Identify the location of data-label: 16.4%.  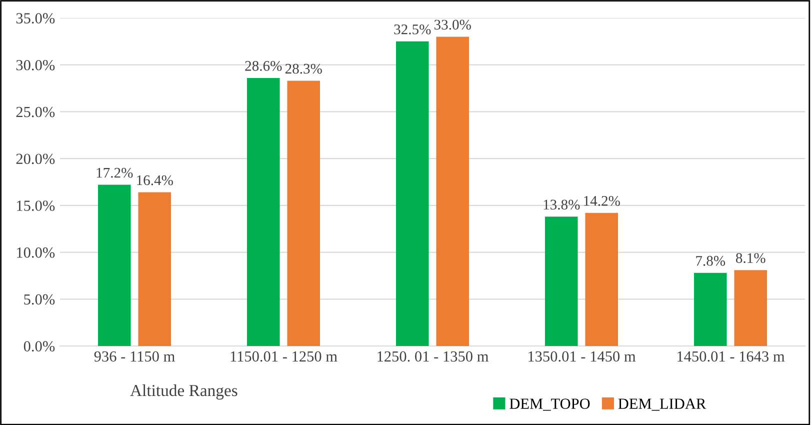
(155, 180).